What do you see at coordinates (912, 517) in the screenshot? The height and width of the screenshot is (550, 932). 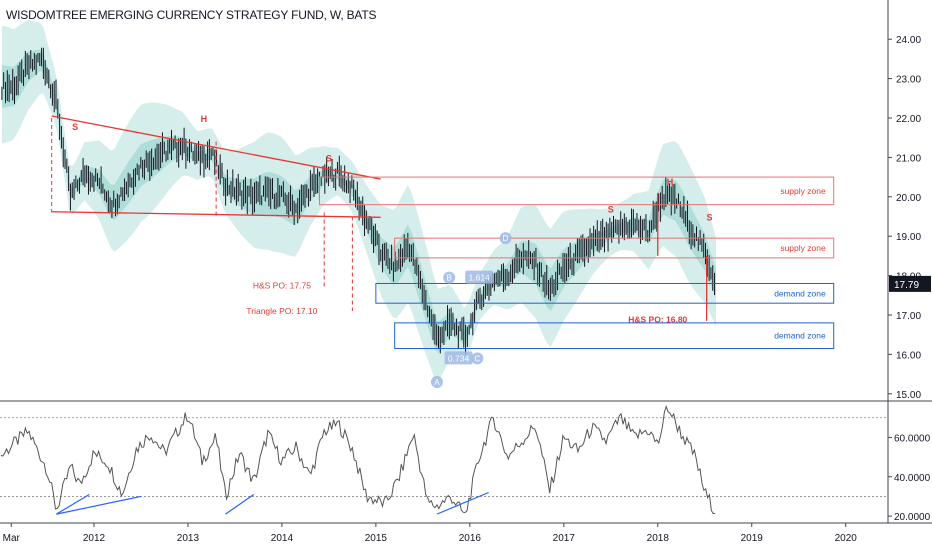 I see `rsi-axis-label: 20.0000` at bounding box center [912, 517].